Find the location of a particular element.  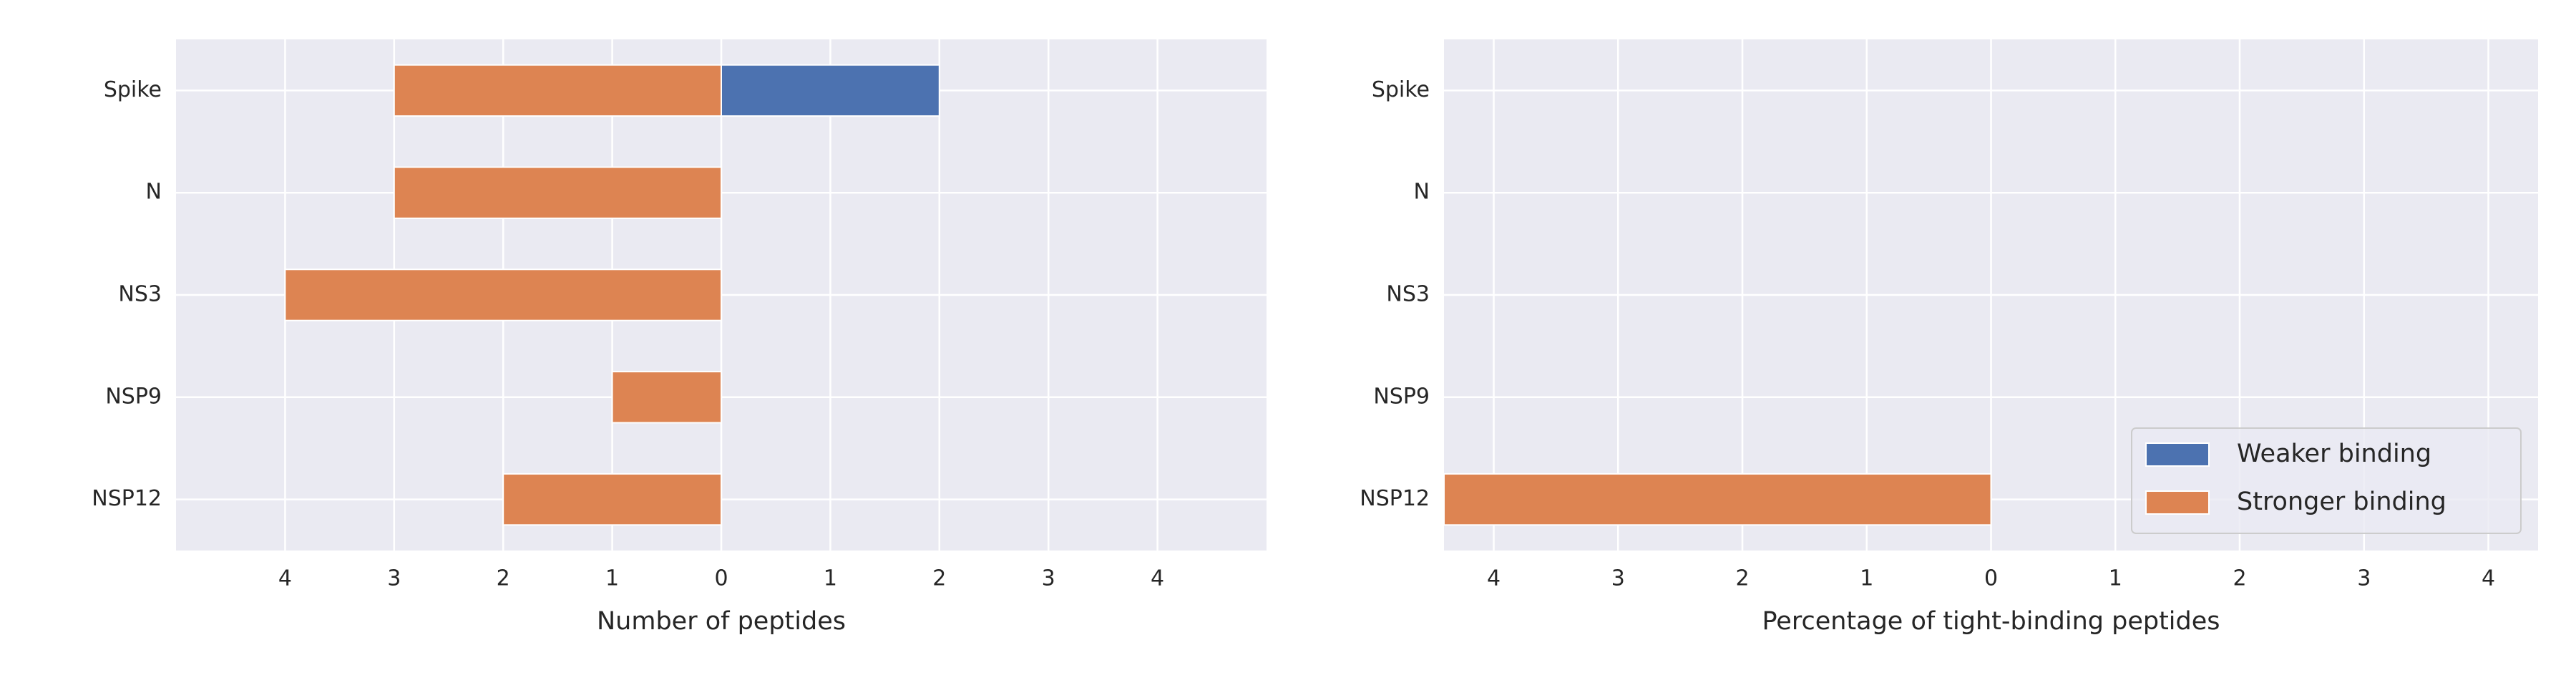

x-axis-label: Number of peptides is located at coordinates (721, 621).